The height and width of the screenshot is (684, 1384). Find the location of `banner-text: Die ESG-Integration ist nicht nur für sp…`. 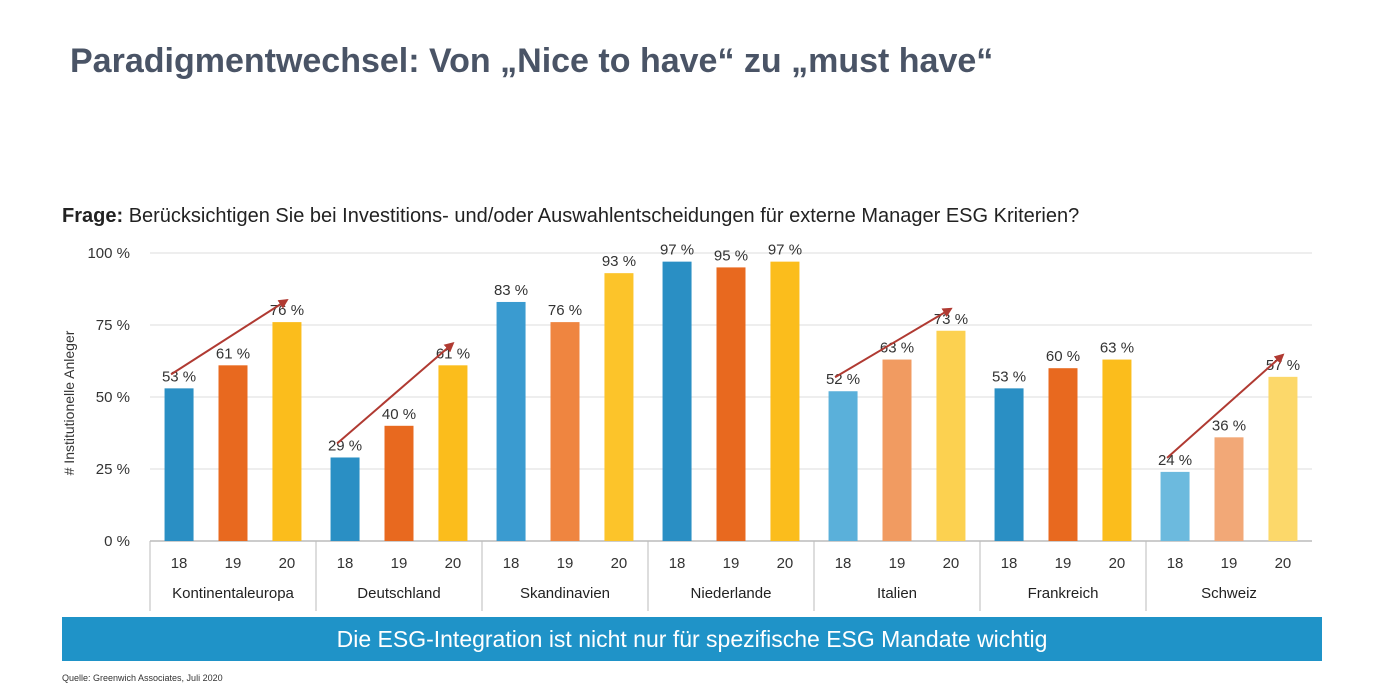

banner-text: Die ESG-Integration ist nicht nur für sp… is located at coordinates (692, 638).